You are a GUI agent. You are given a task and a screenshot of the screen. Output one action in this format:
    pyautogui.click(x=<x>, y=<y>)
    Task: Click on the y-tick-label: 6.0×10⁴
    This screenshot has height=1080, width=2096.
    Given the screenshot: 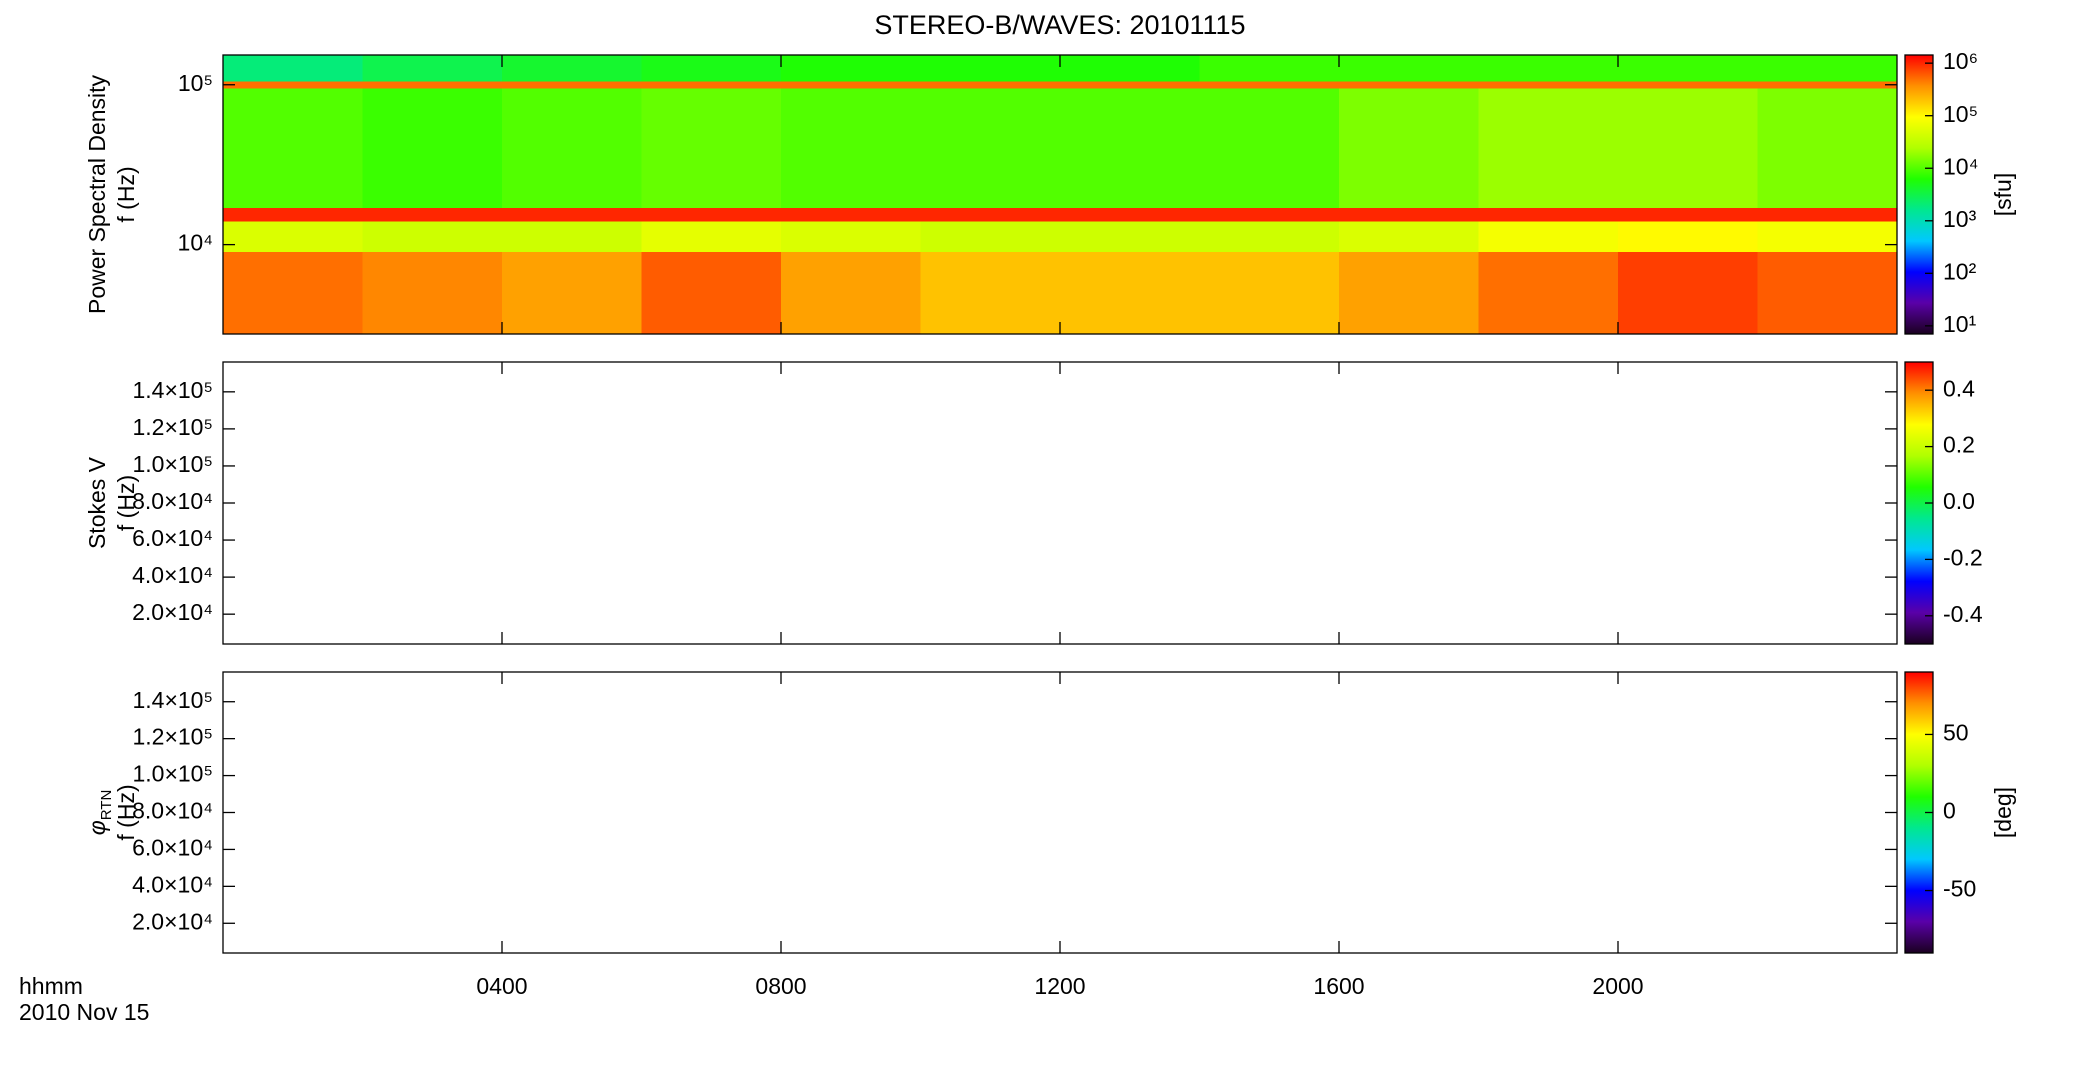 What is the action you would take?
    pyautogui.click(x=172, y=848)
    